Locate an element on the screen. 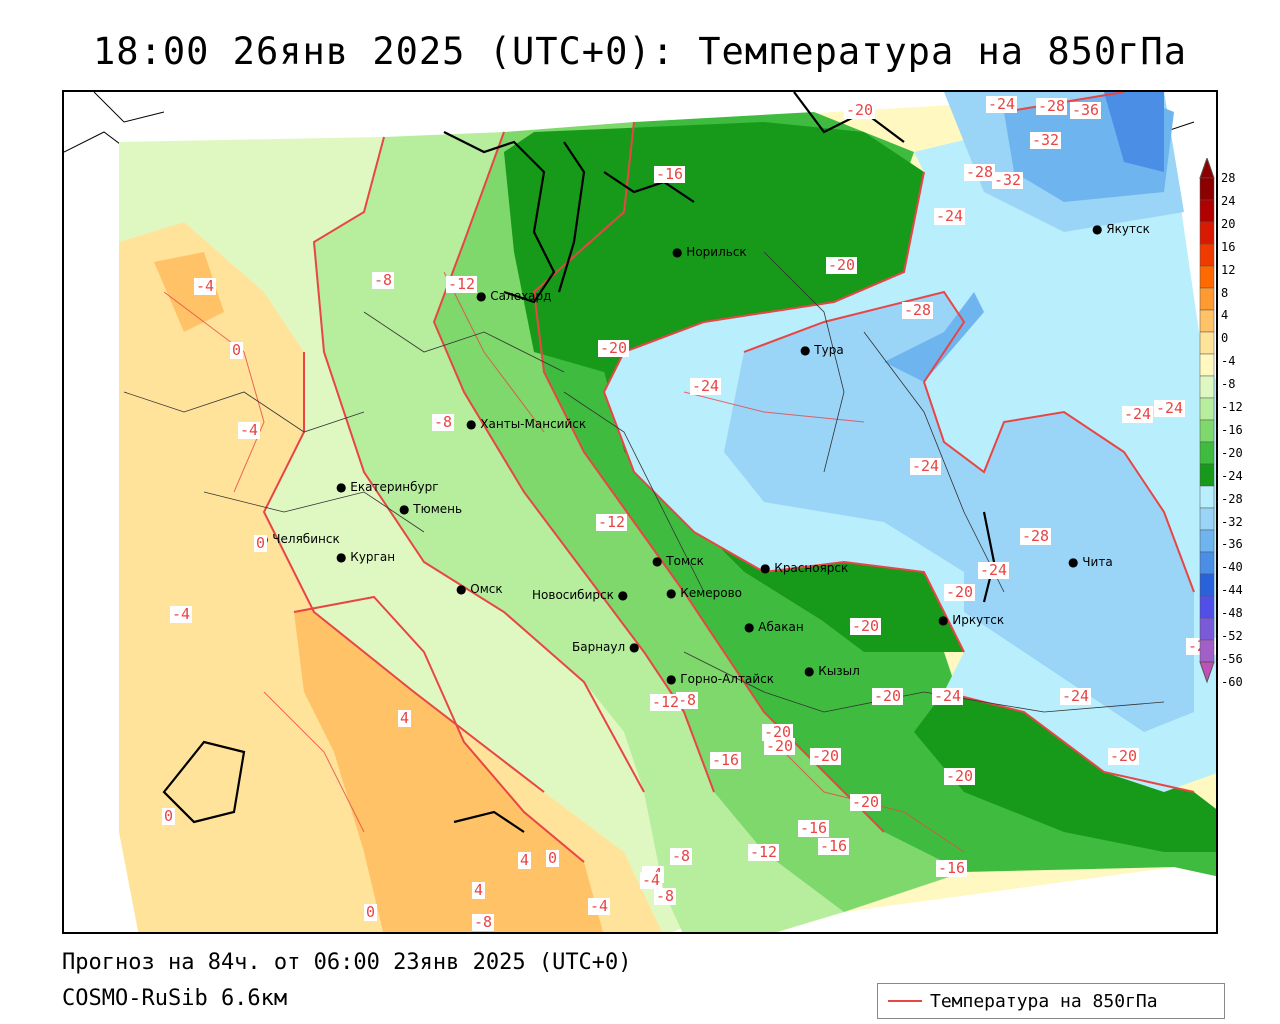  colorbar-tick-label: 8 is located at coordinates (1225, 292).